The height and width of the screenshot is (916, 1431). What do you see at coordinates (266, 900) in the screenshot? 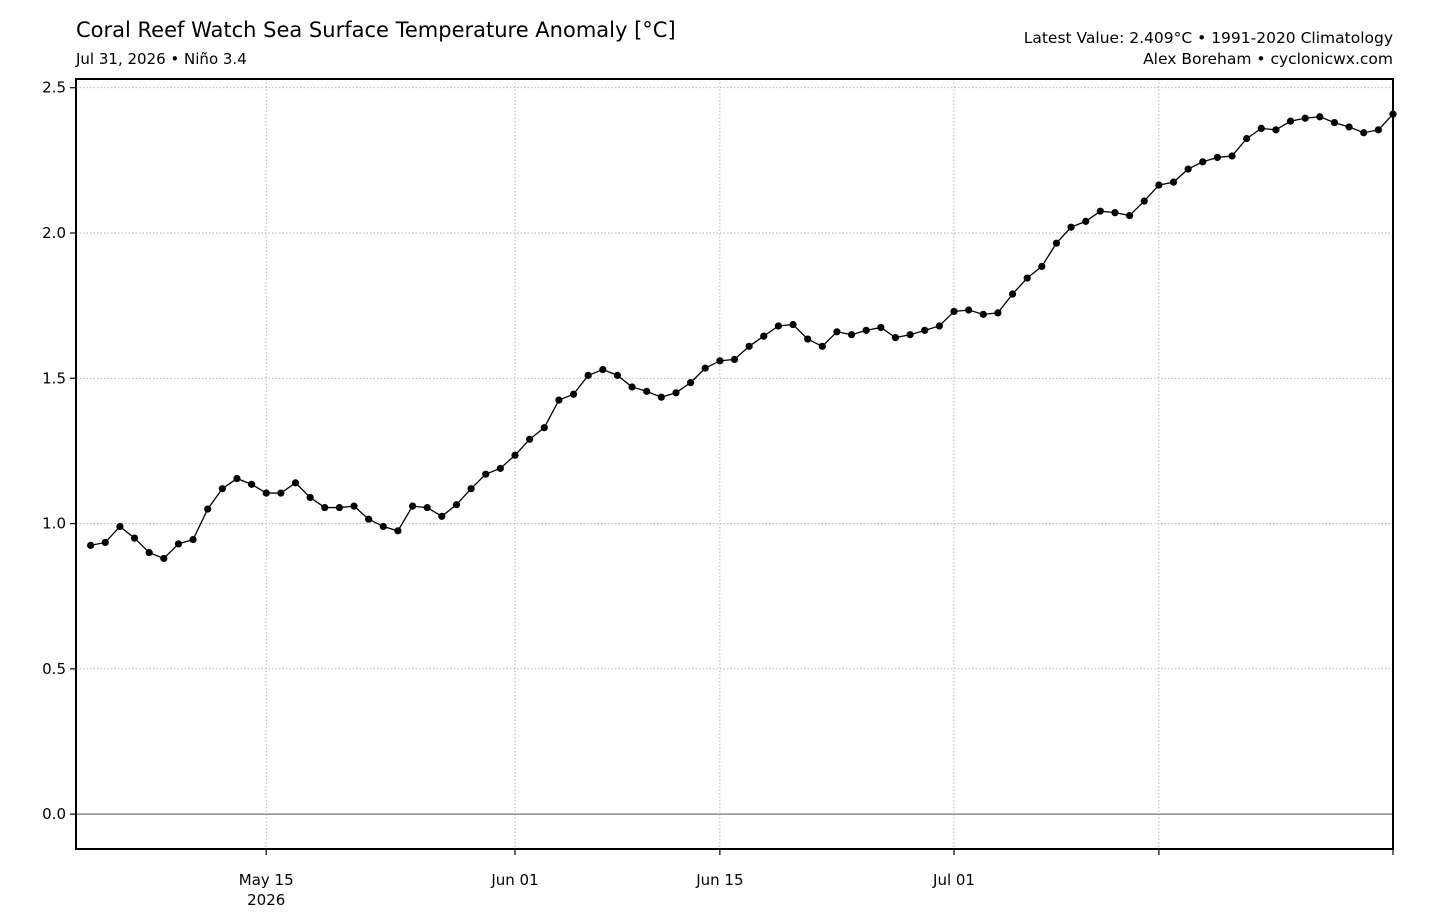
I see `x-tick-sublabel: 2026` at bounding box center [266, 900].